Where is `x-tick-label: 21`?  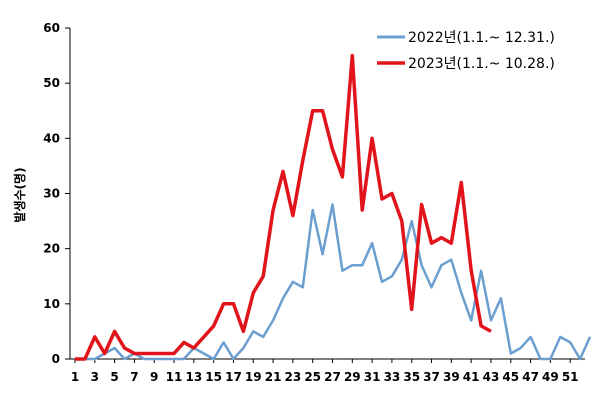
x-tick-label: 21 is located at coordinates (273, 377).